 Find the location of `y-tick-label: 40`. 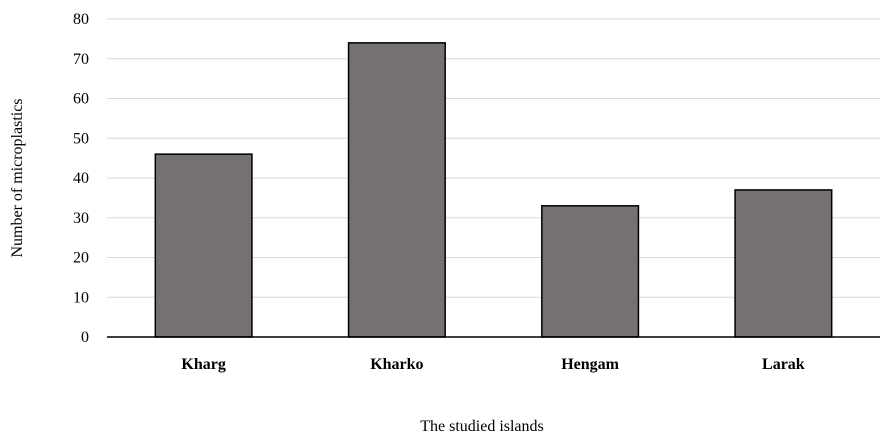

y-tick-label: 40 is located at coordinates (81, 178).